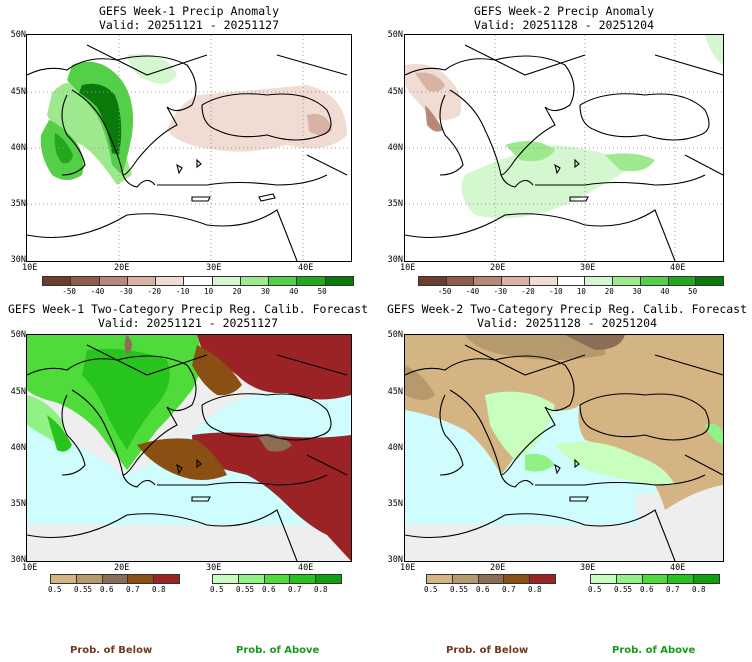 The height and width of the screenshot is (662, 752). Describe the element at coordinates (588, 268) in the screenshot. I see `p2-lon-30: 30E` at that location.